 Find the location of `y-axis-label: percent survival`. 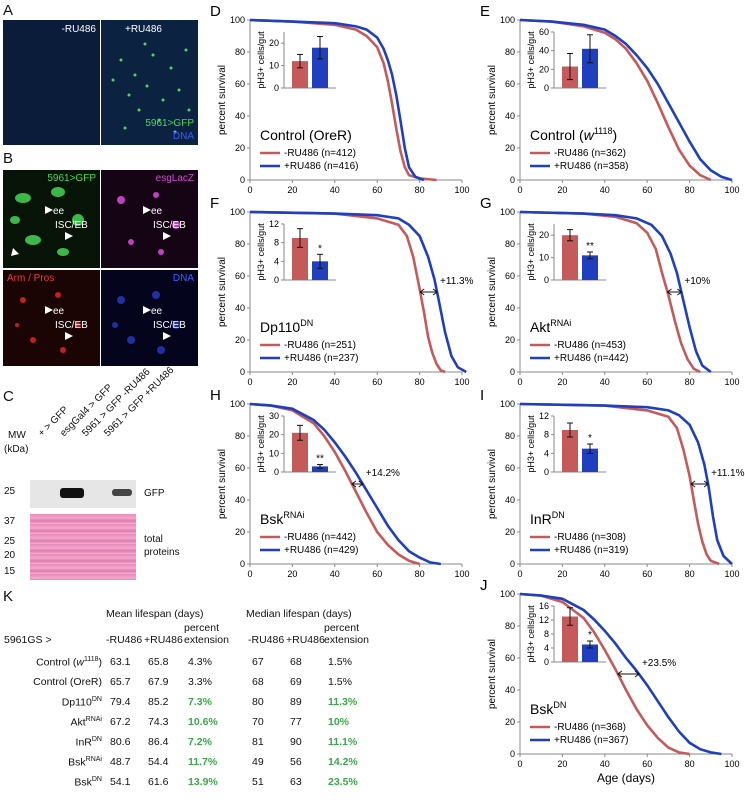

y-axis-label: percent survival is located at coordinates (492, 292).